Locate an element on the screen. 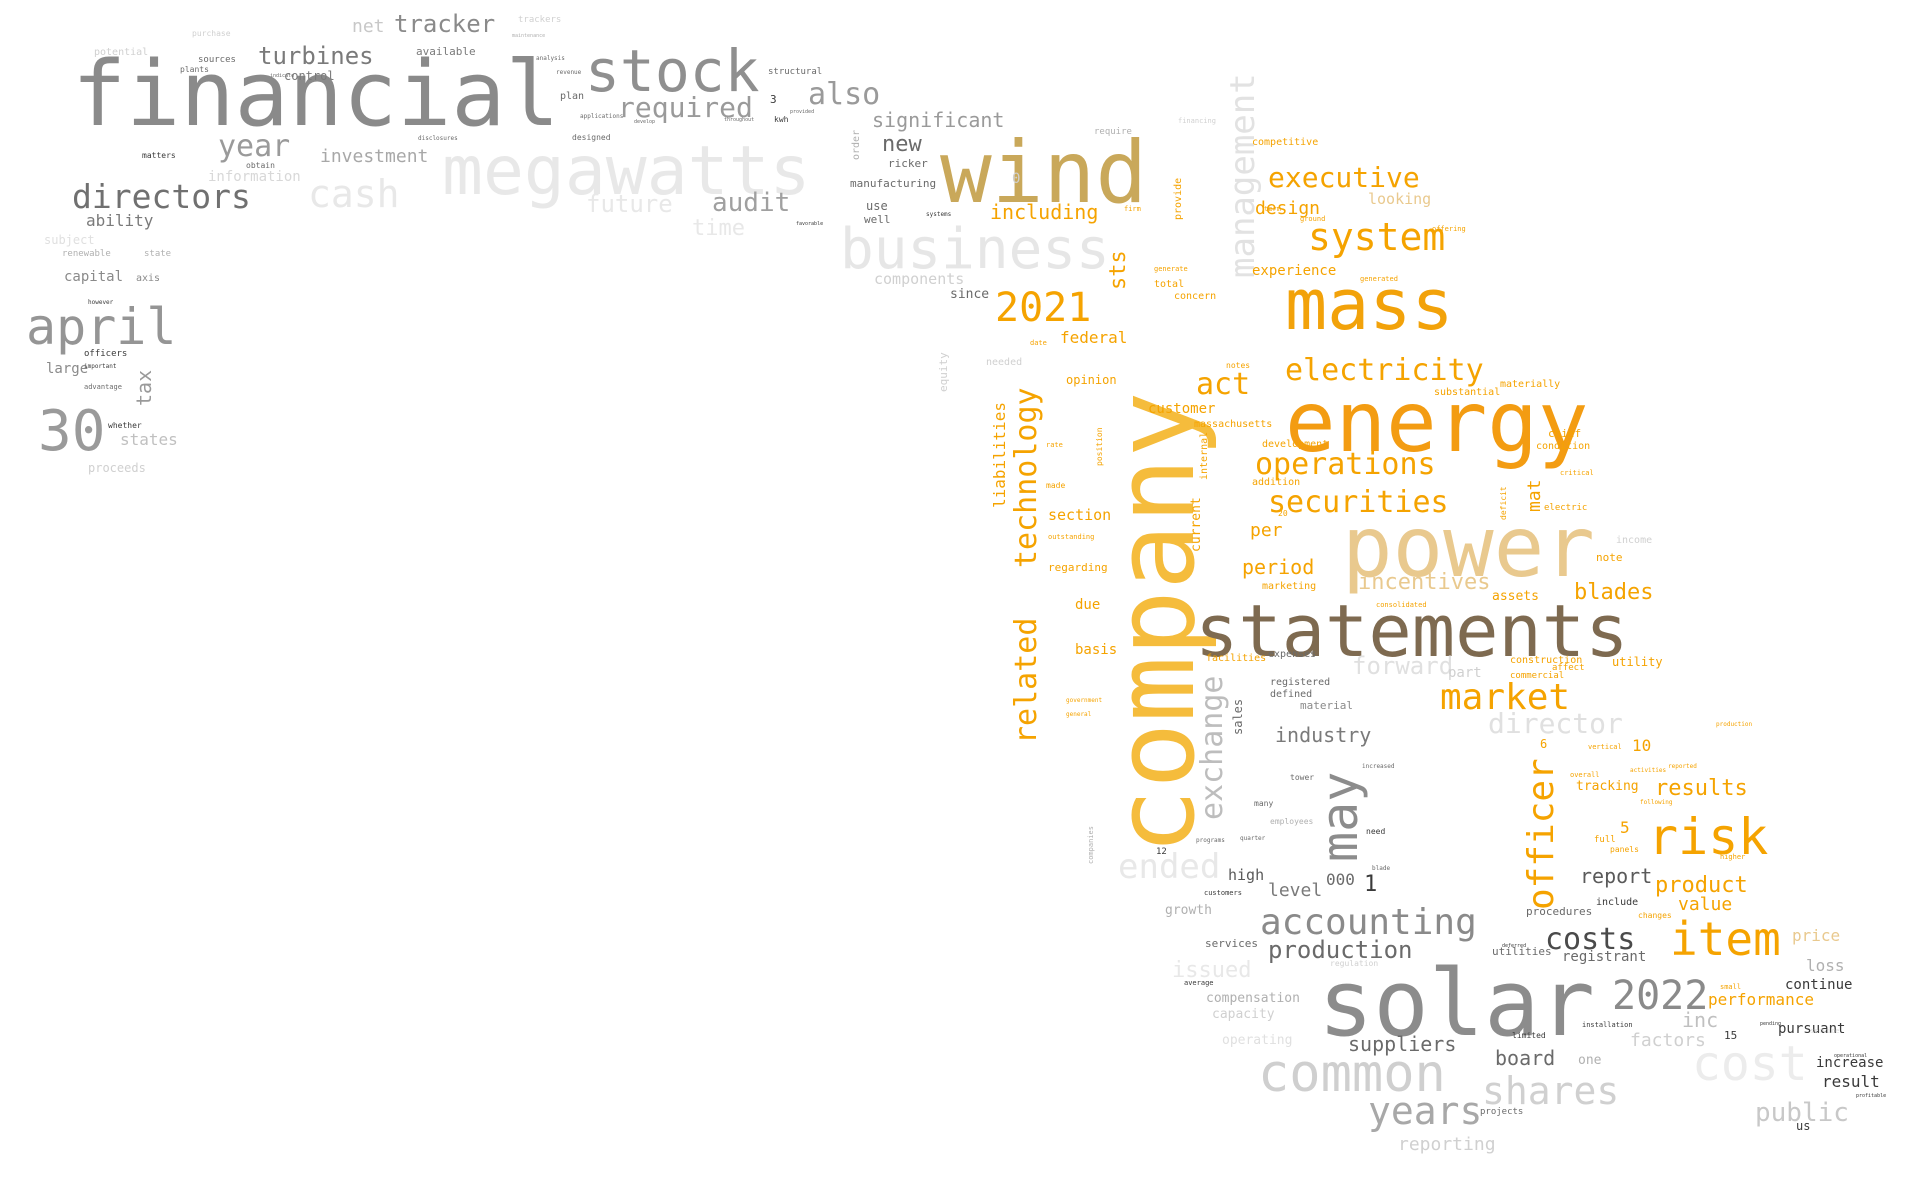 The image size is (1920, 1196). word-production: production is located at coordinates (1340, 950).